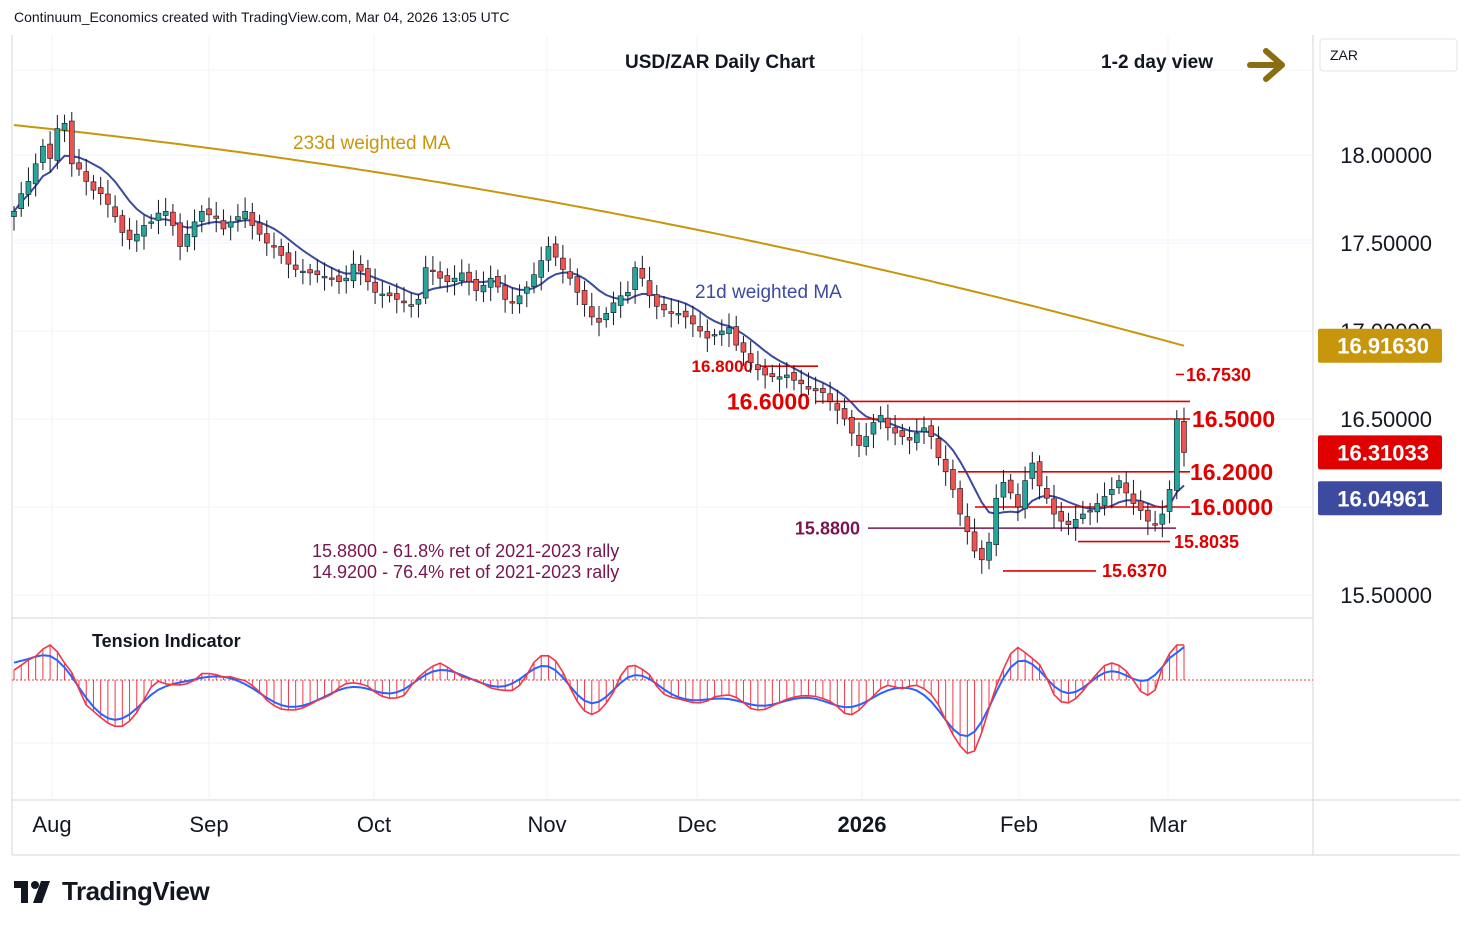  Describe the element at coordinates (166, 641) in the screenshot. I see `tension-indicator-label: Tension Indicator` at that location.